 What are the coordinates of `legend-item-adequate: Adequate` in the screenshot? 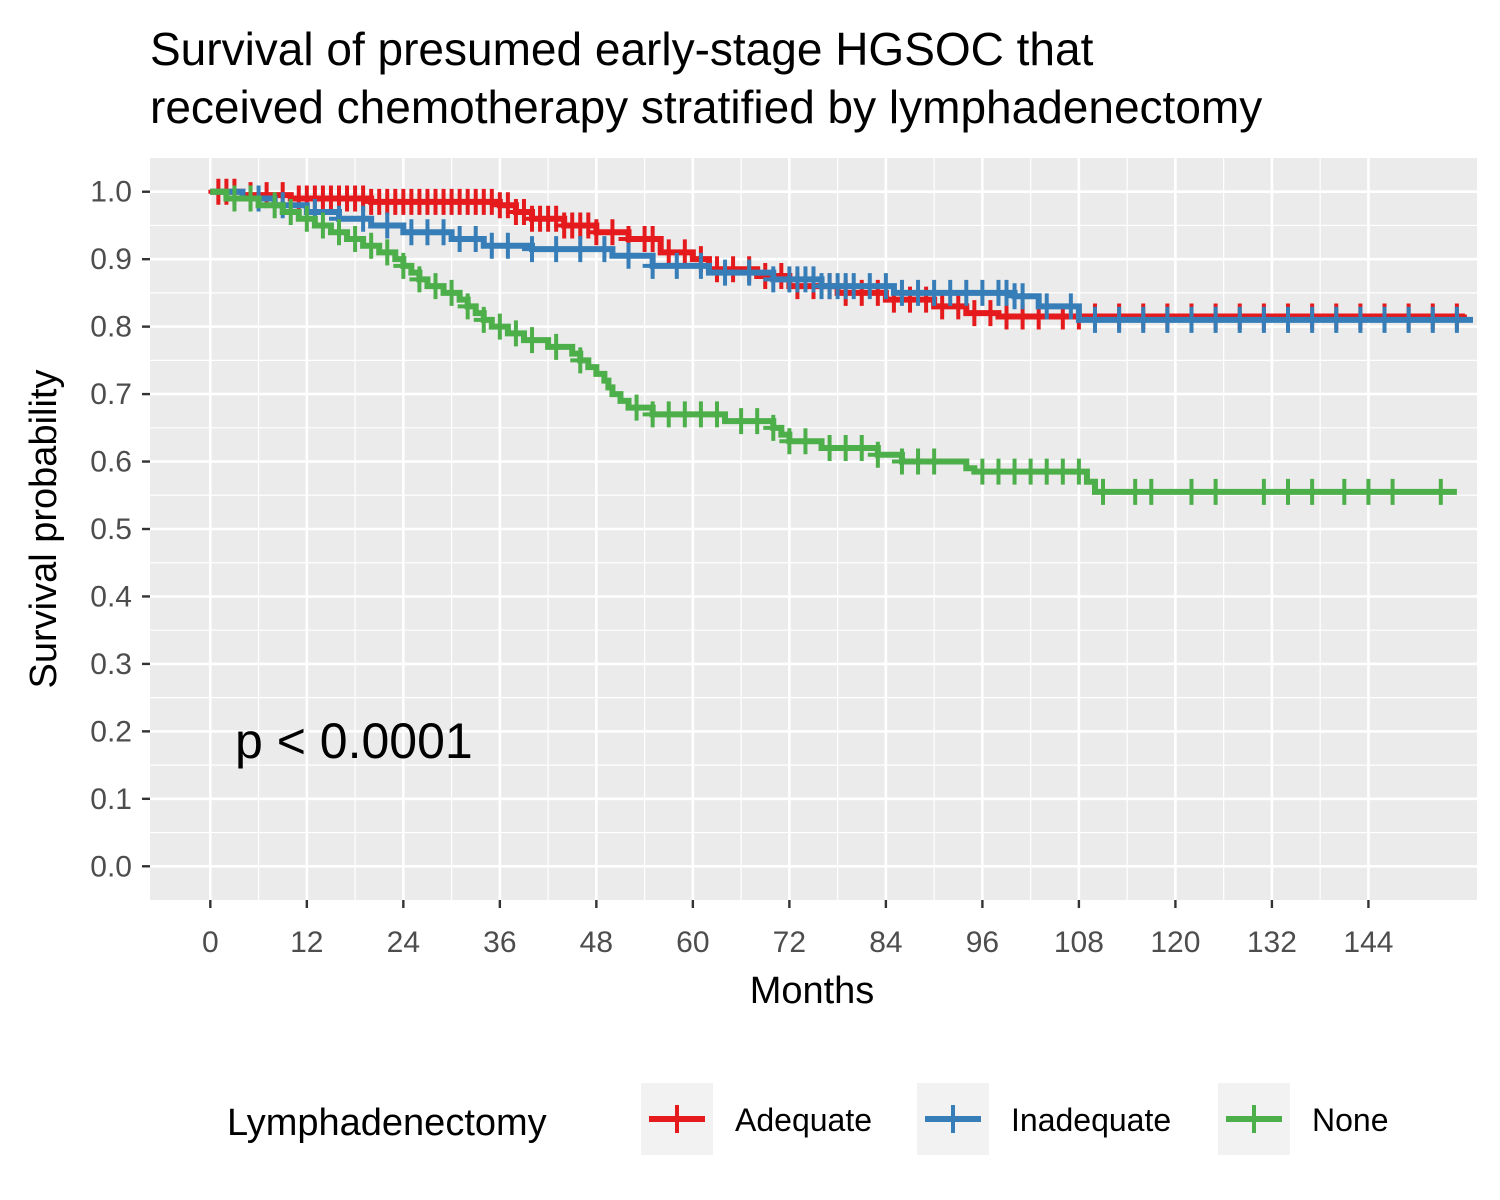 It's located at (756, 1119).